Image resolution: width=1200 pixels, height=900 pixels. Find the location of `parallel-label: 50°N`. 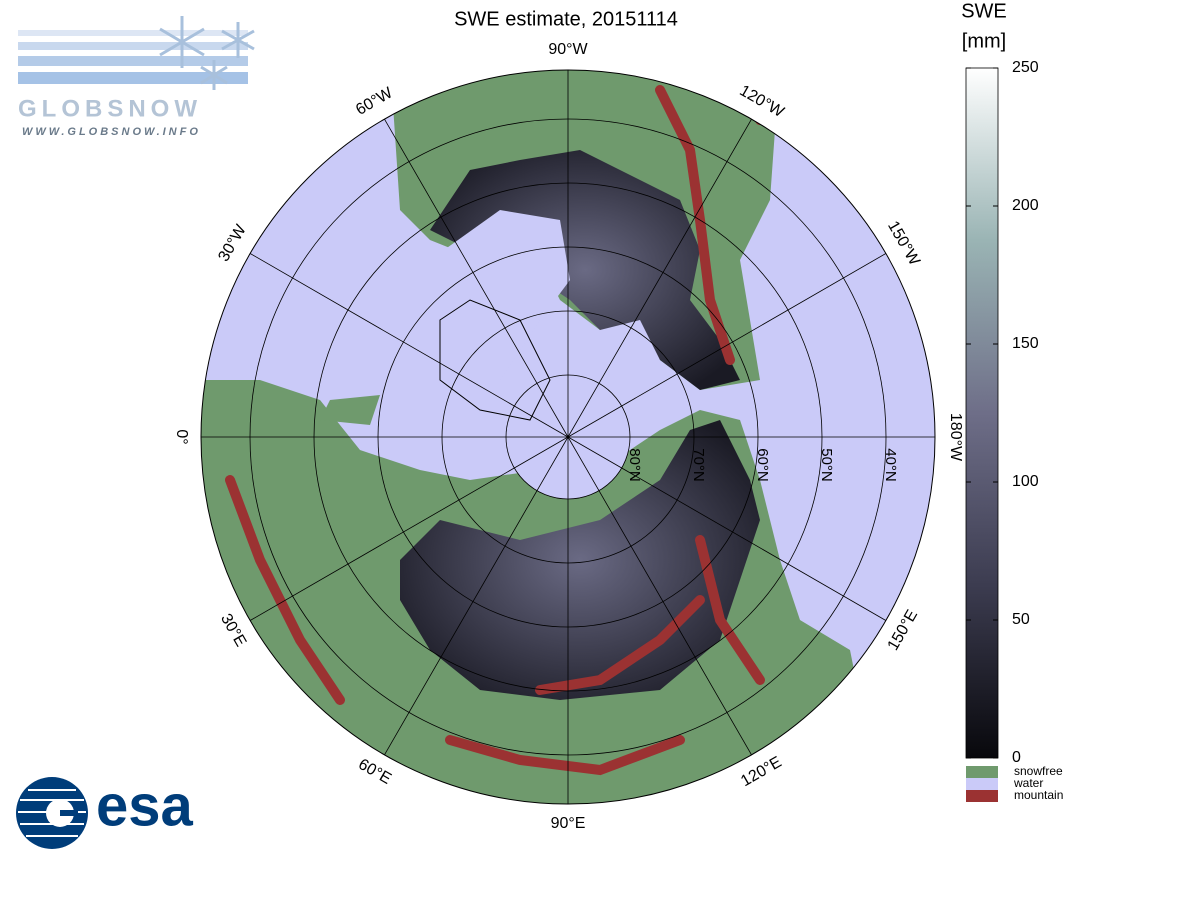

parallel-label: 50°N is located at coordinates (826, 465).